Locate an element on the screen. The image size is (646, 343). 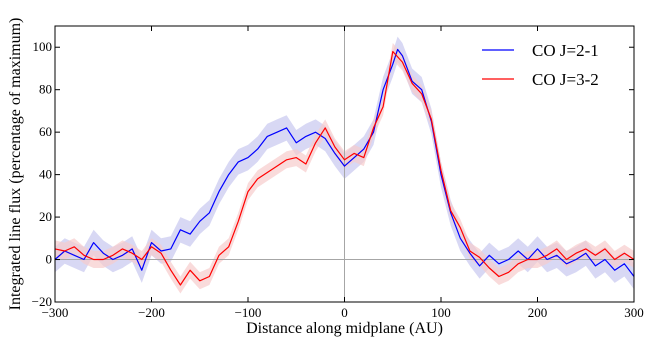
x-tick-label: 0 is located at coordinates (344, 312).